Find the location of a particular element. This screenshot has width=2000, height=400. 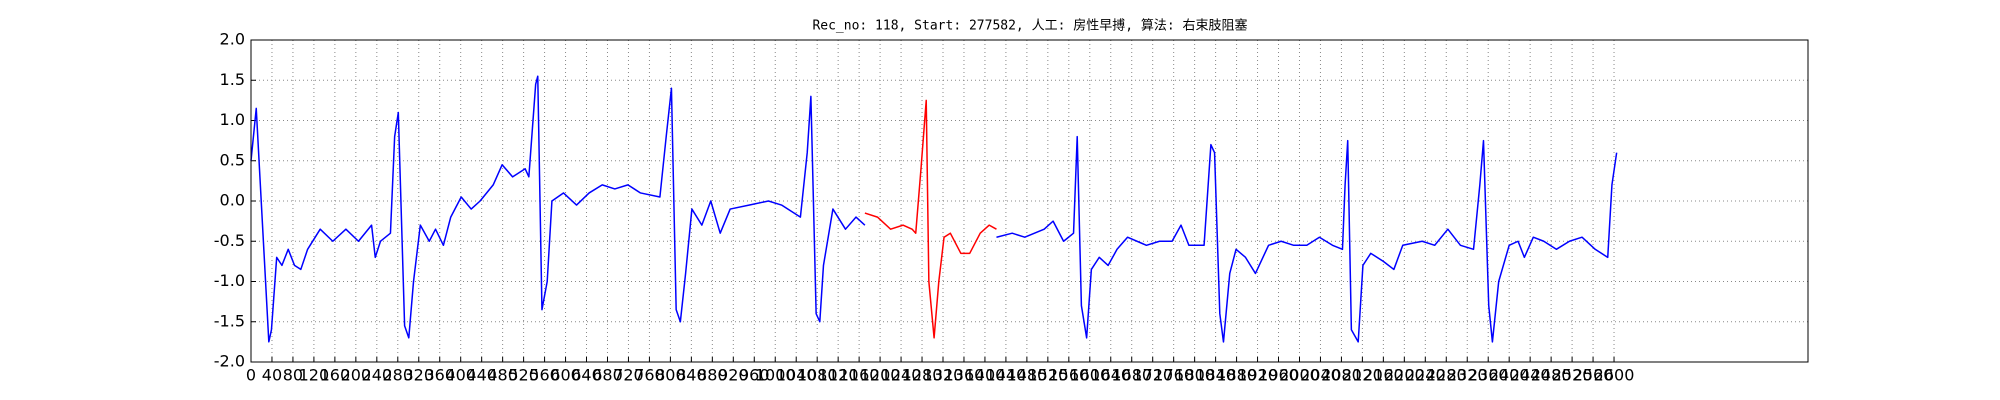

x-tick-label: 1840 is located at coordinates (1215, 375).